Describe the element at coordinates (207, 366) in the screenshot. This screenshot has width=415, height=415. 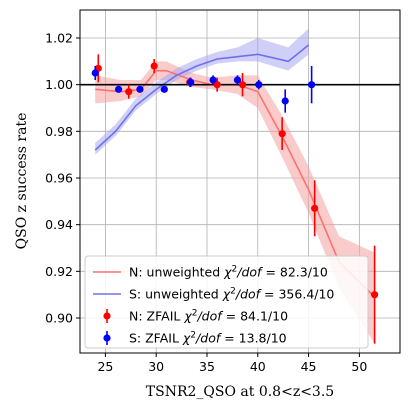
I see `x-tick-label: 35` at that location.